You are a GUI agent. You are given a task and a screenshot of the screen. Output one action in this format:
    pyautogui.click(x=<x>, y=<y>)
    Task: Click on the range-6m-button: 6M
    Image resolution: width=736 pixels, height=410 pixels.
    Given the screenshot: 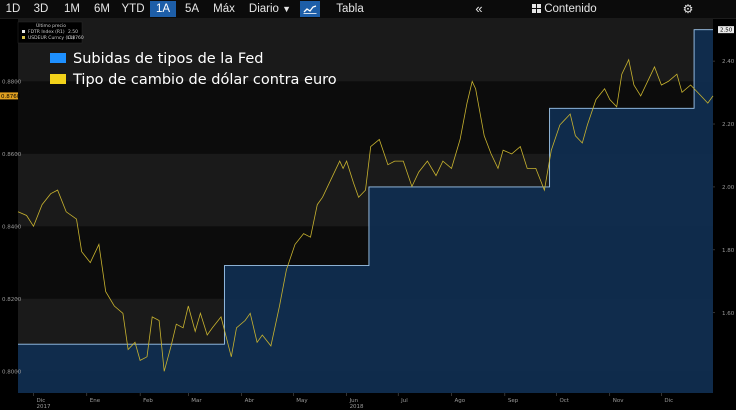 What is the action you would take?
    pyautogui.click(x=102, y=9)
    